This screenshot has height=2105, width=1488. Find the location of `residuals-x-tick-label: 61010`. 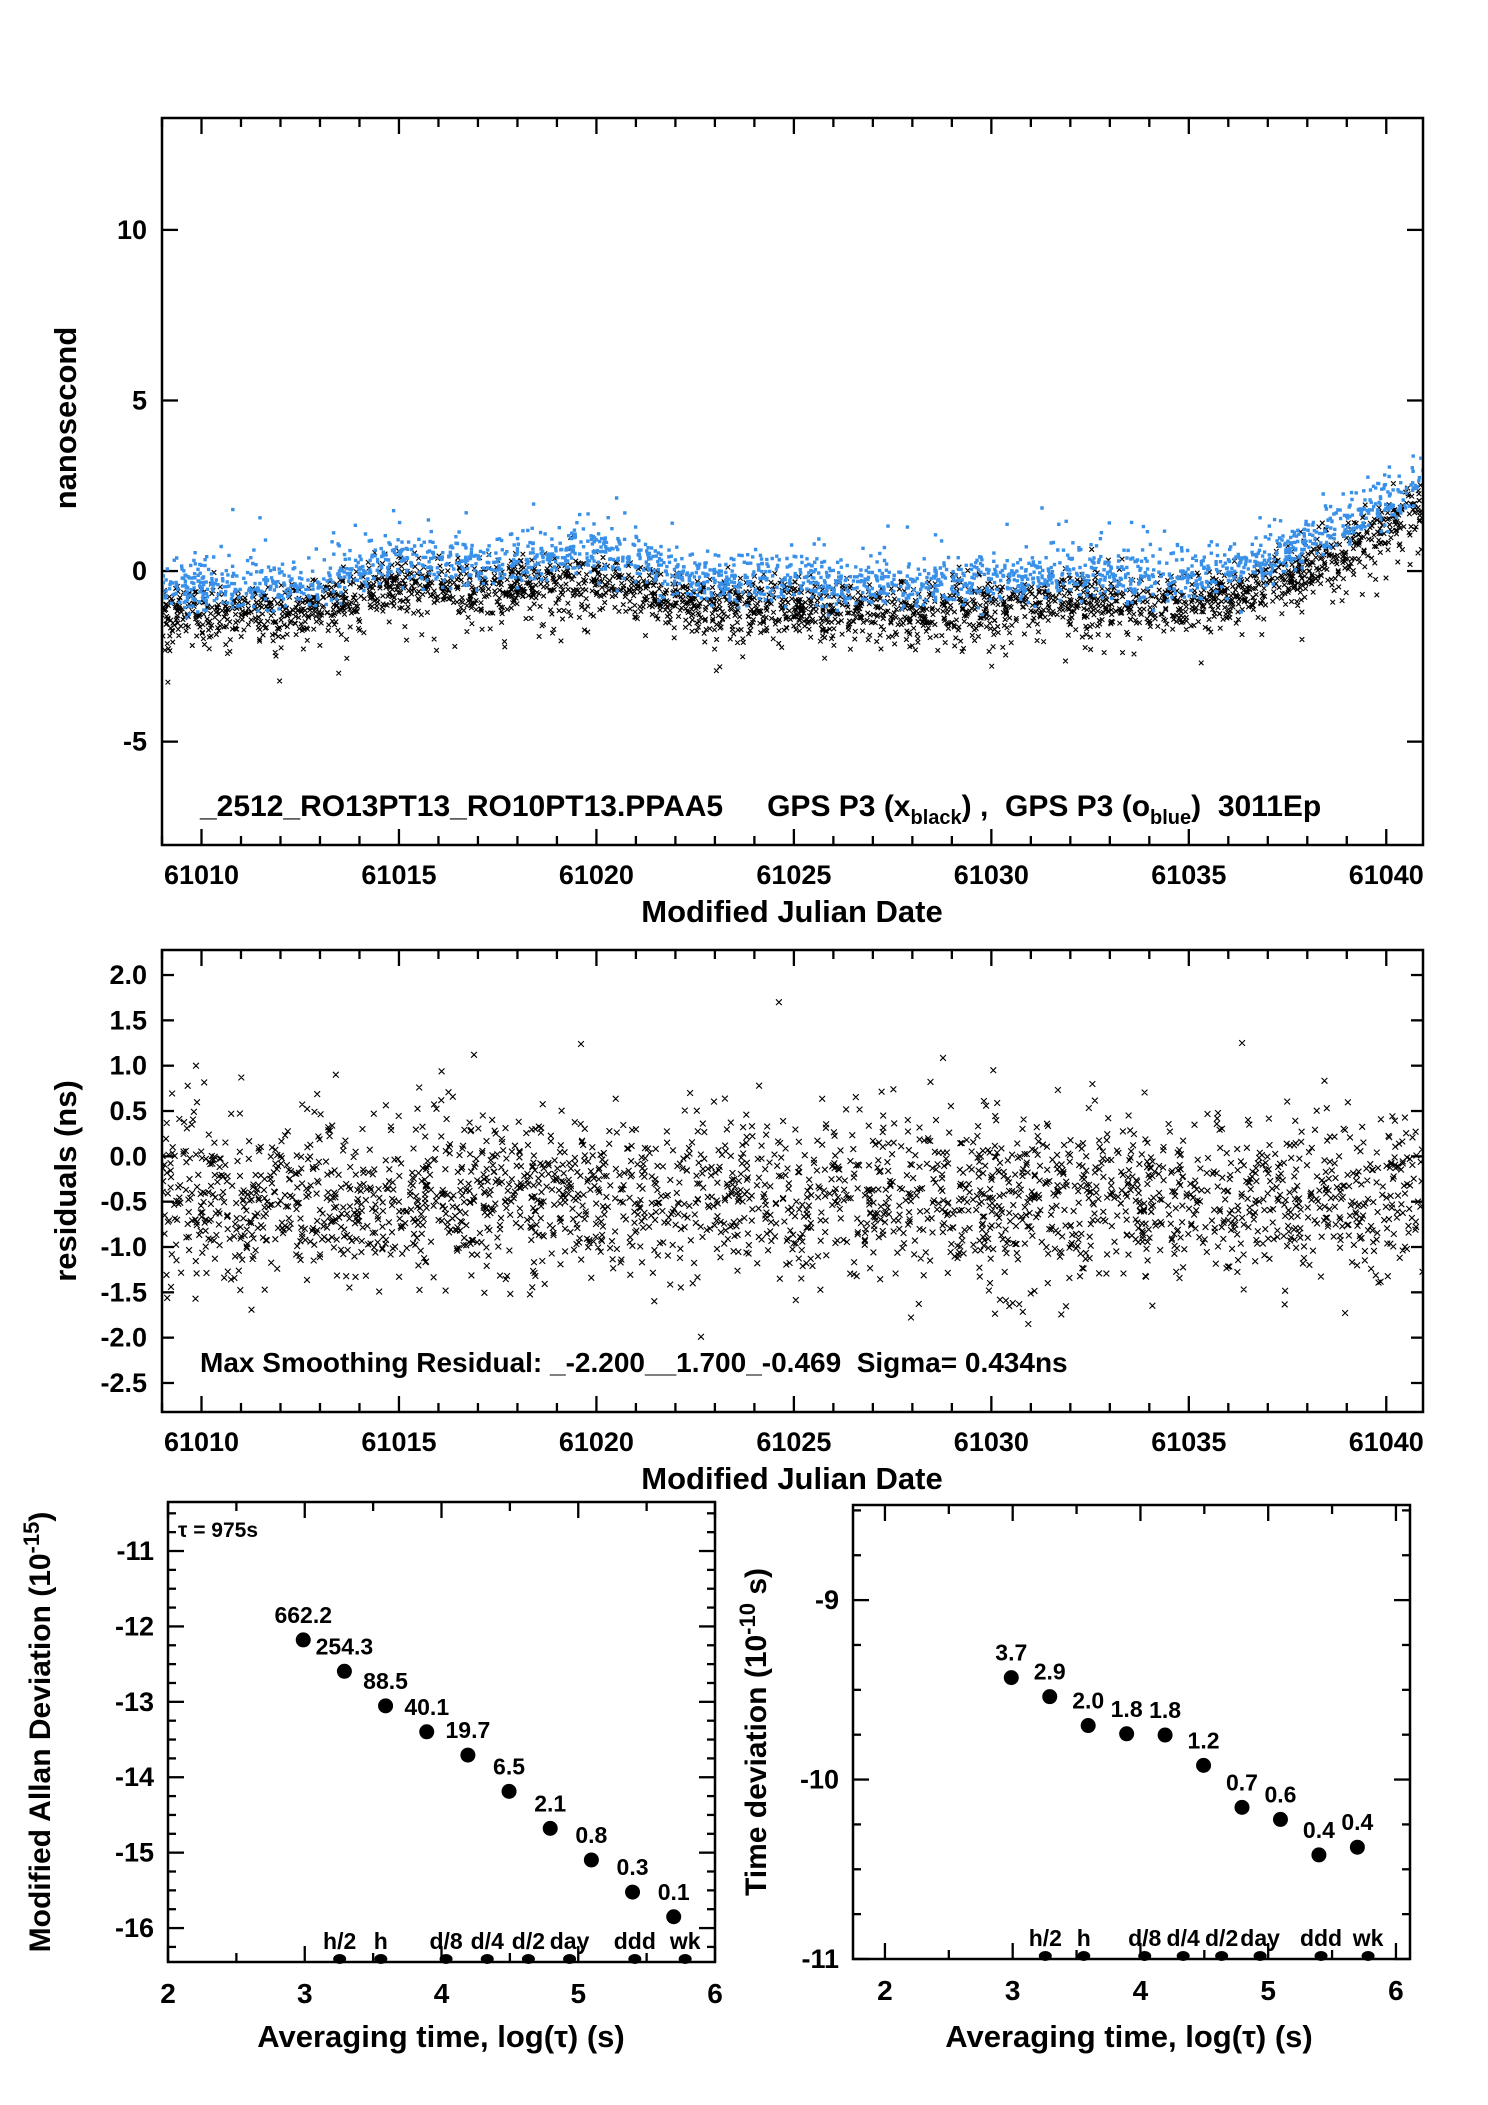

residuals-x-tick-label: 61010 is located at coordinates (201, 1442).